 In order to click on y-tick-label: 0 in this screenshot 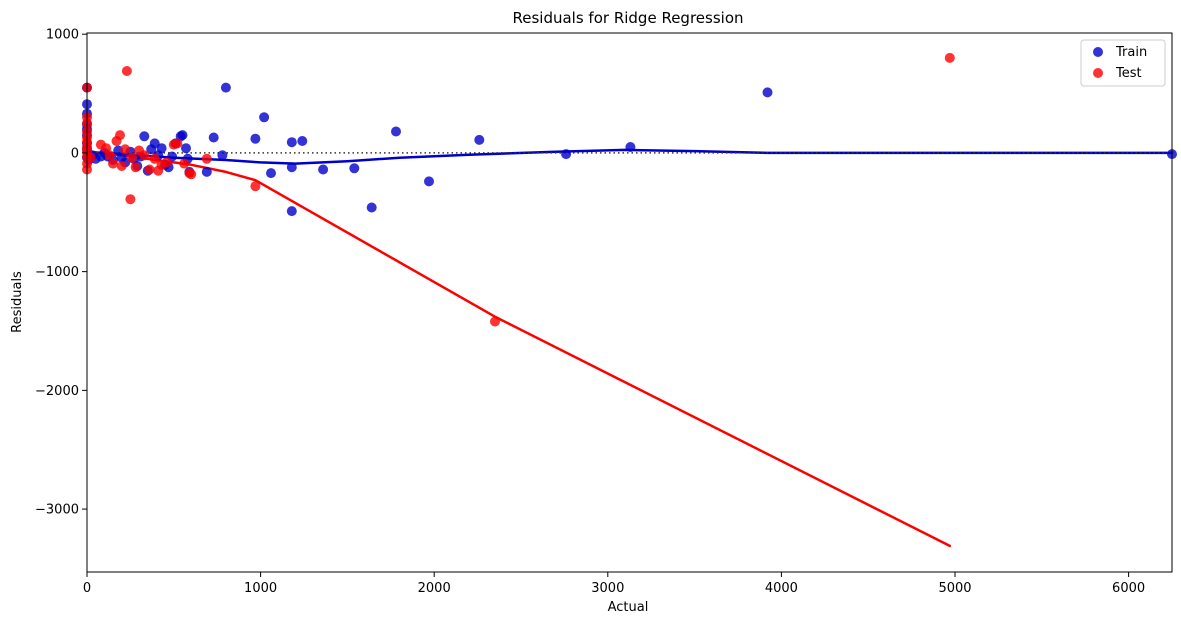, I will do `click(75, 153)`.